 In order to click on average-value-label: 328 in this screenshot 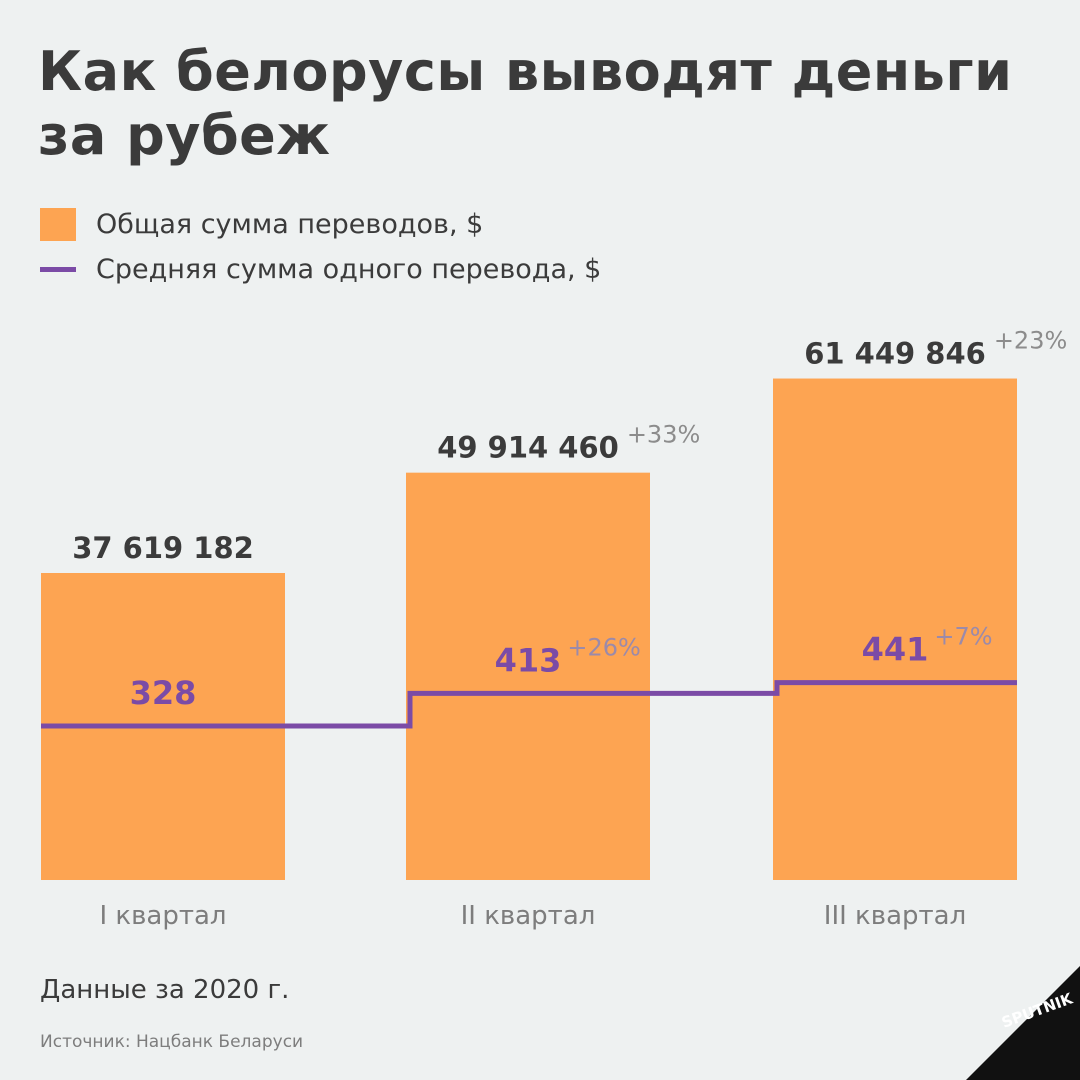, I will do `click(163, 693)`.